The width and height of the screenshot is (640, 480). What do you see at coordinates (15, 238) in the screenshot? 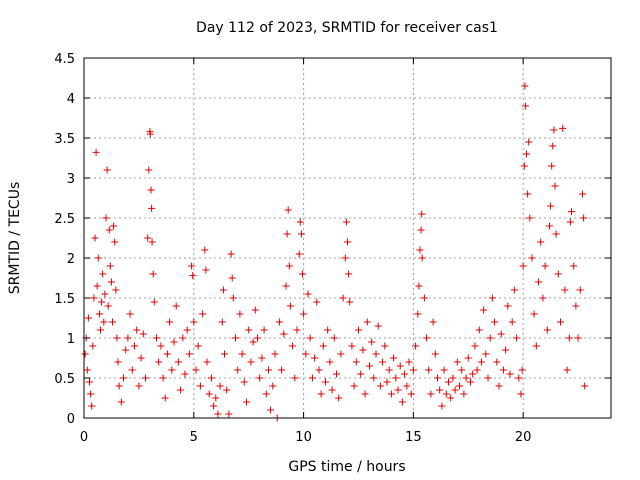
I see `y-axis-label: SRMTID / TECUs` at bounding box center [15, 238].